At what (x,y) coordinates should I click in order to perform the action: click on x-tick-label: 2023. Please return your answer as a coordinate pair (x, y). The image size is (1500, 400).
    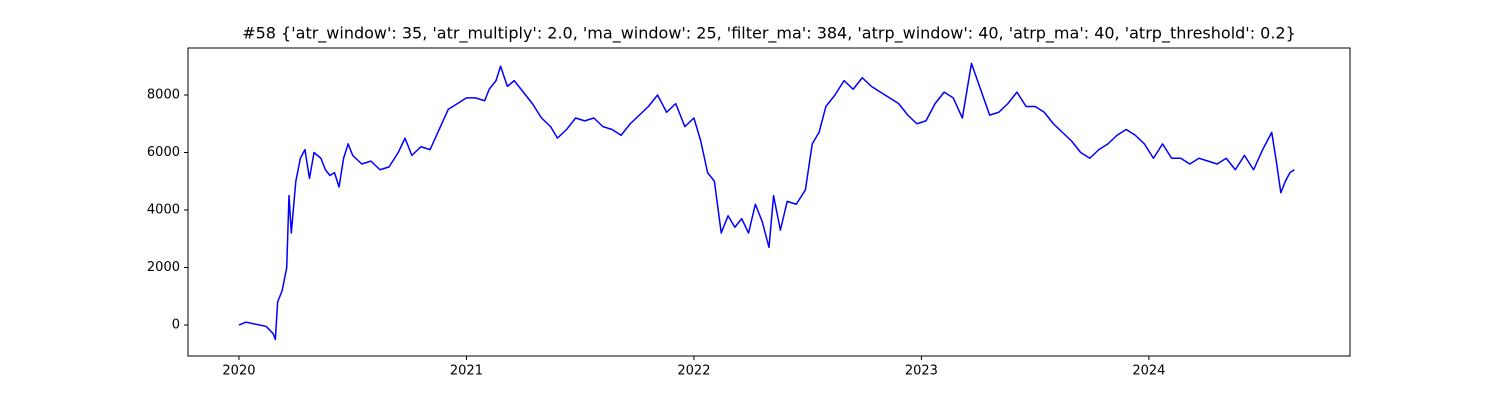
    Looking at the image, I should click on (921, 371).